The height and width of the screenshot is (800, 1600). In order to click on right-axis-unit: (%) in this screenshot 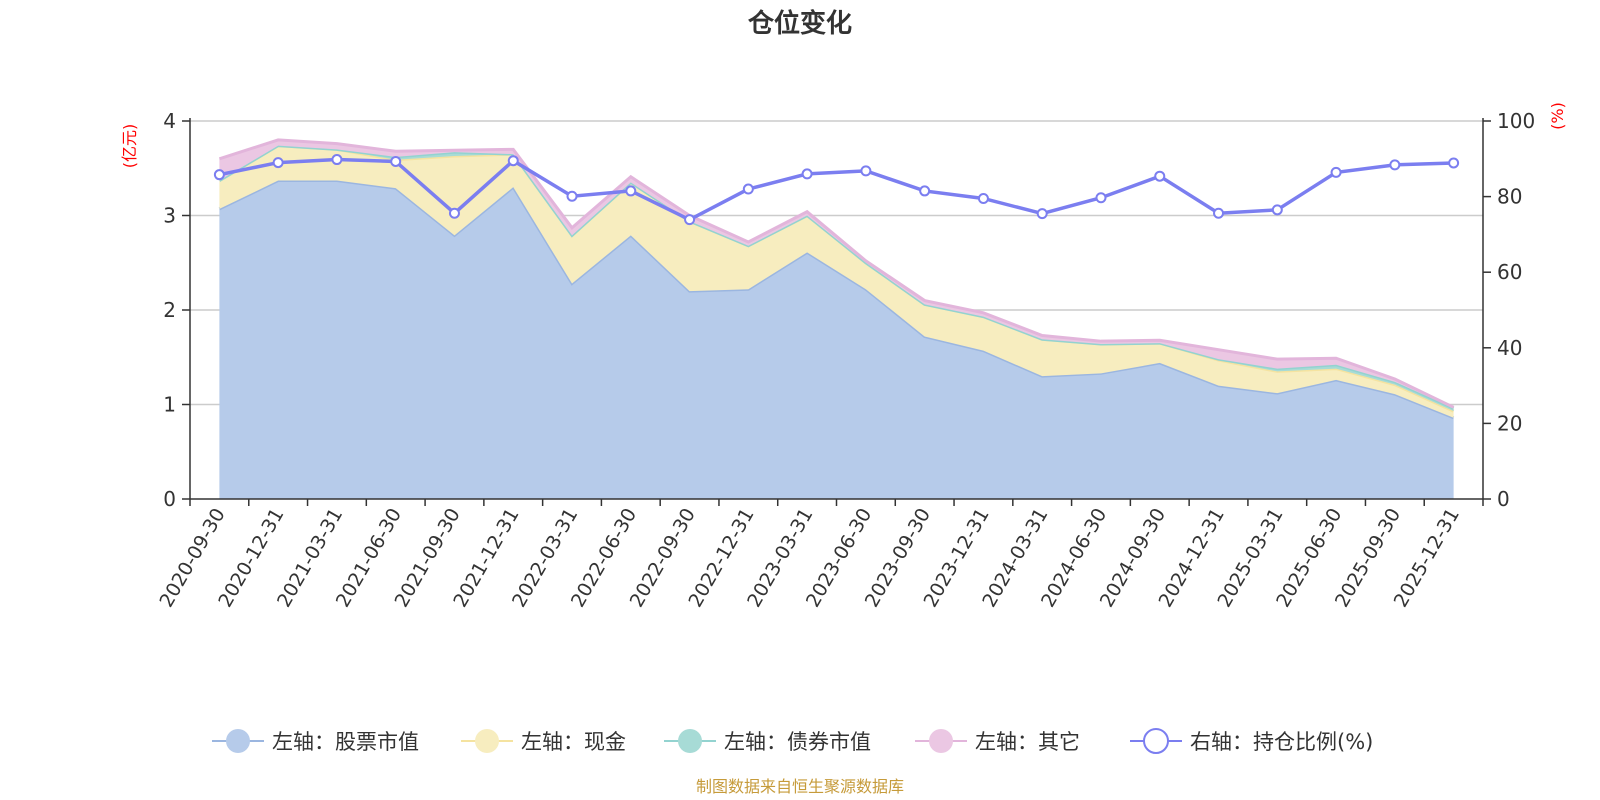, I will do `click(1557, 116)`.